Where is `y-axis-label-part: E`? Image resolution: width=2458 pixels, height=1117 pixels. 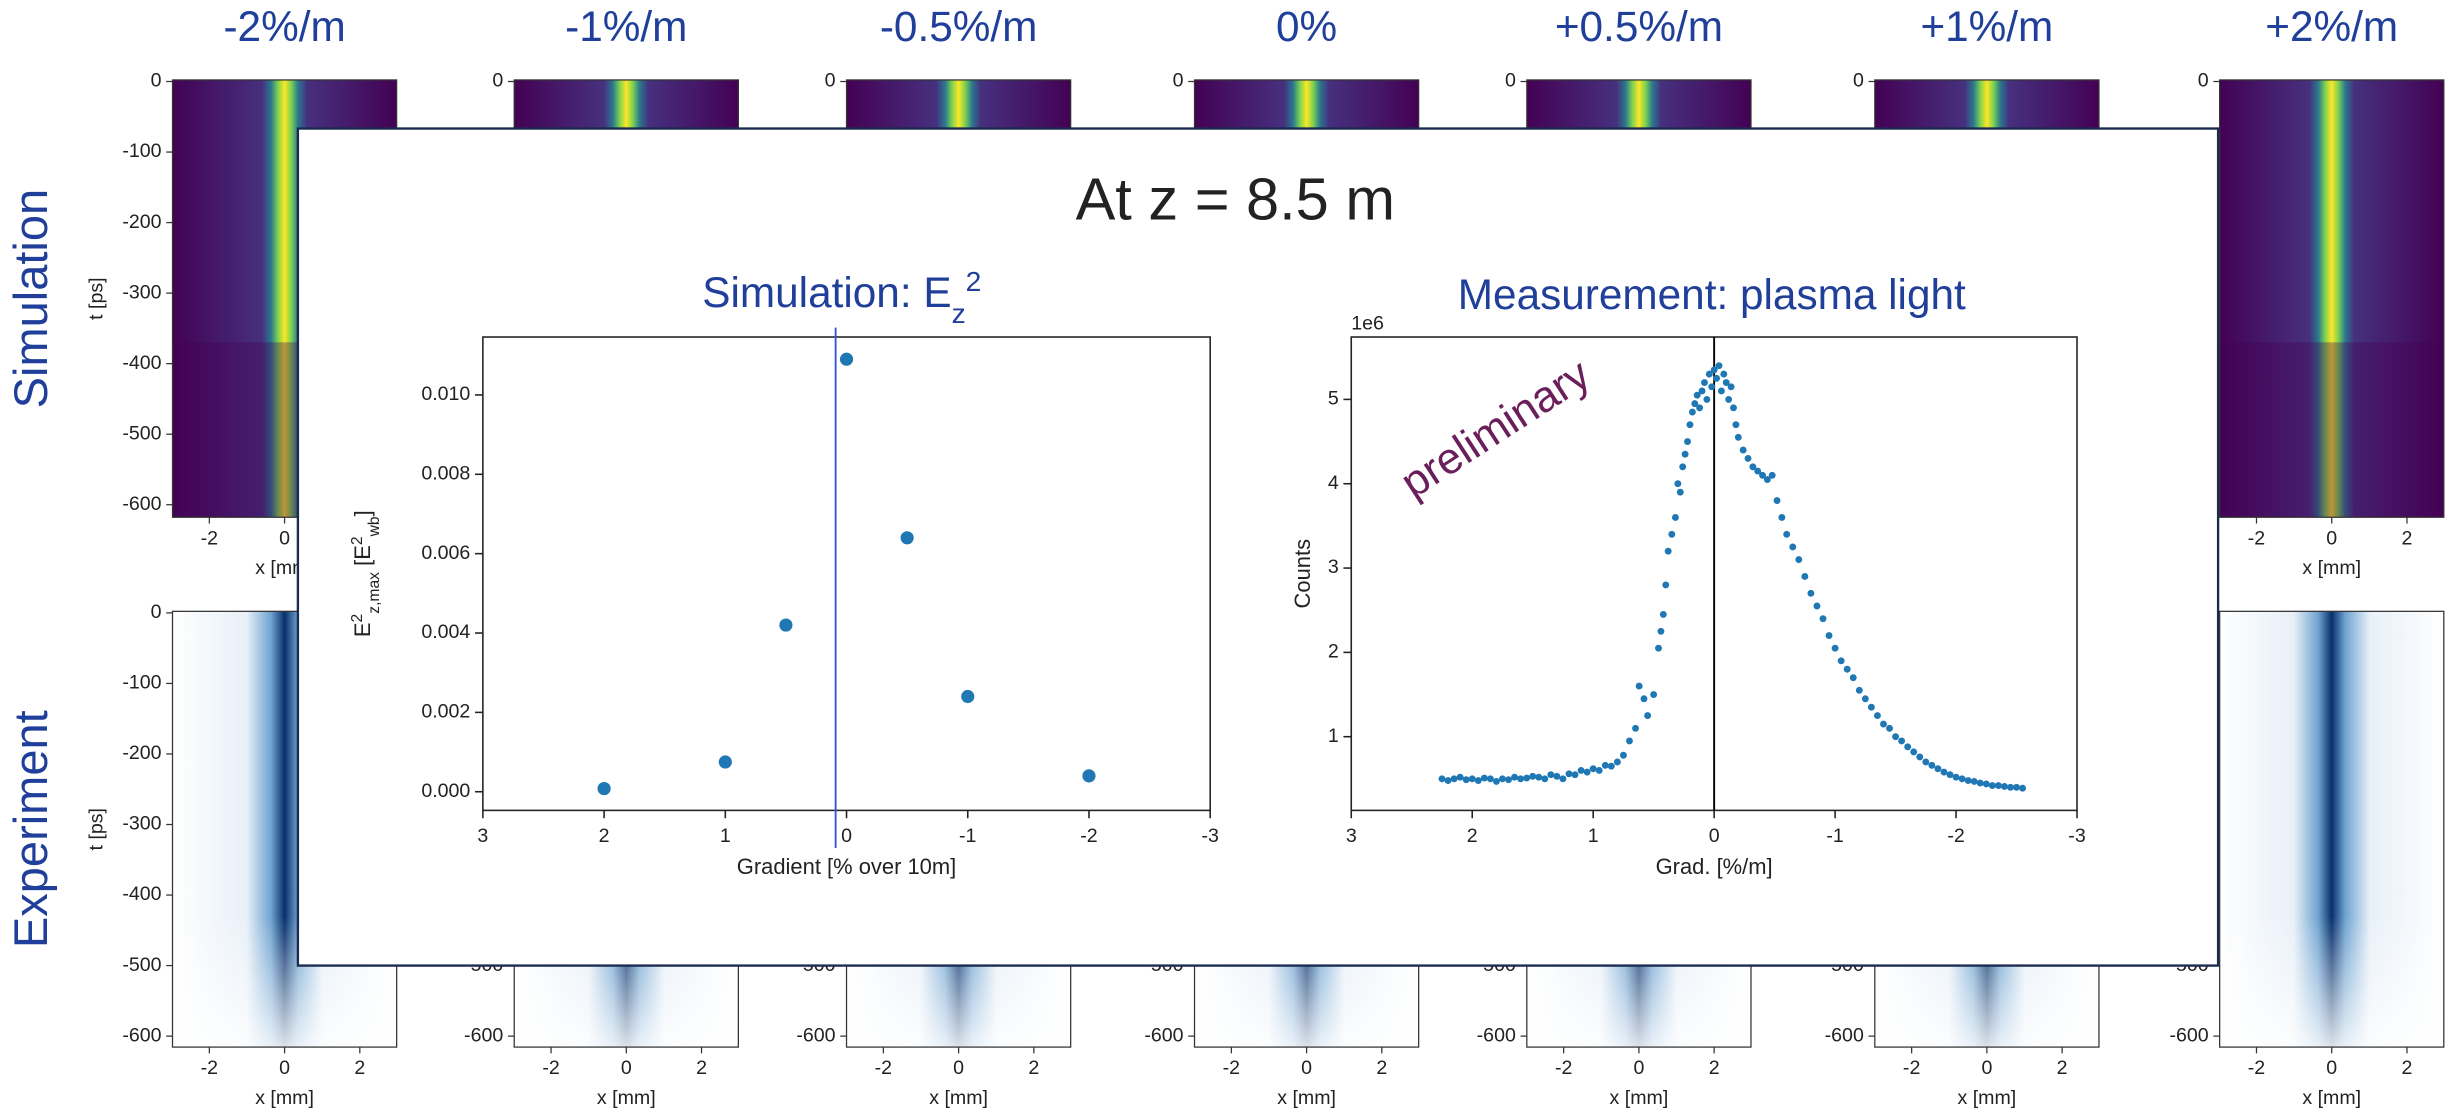
y-axis-label-part: E is located at coordinates (362, 629).